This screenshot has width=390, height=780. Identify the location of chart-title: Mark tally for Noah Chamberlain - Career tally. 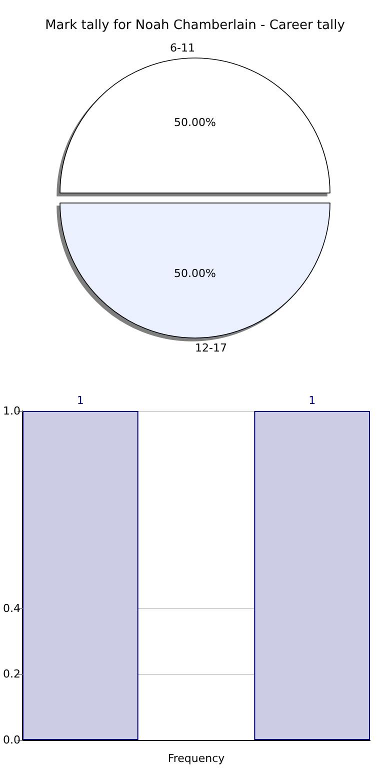
(195, 25).